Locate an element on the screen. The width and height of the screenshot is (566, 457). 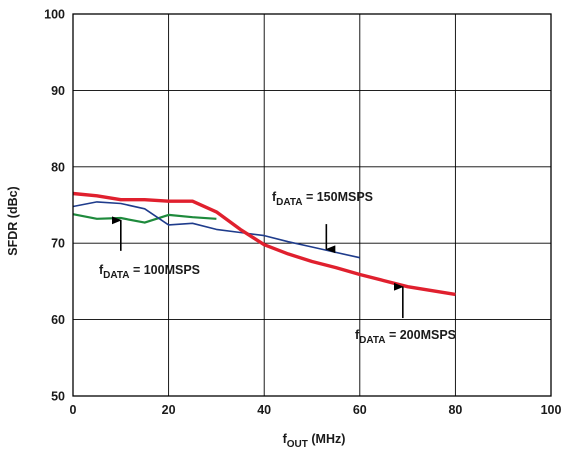
x-tick-label: 40 is located at coordinates (264, 410).